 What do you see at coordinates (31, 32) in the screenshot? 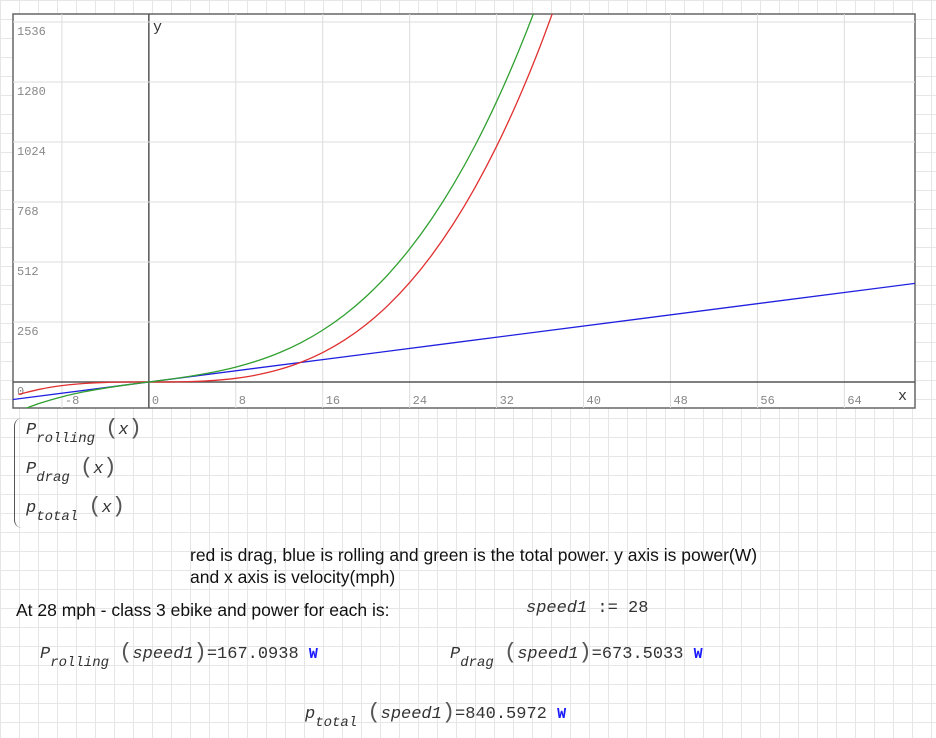
I see `y-tick-label: 1536` at bounding box center [31, 32].